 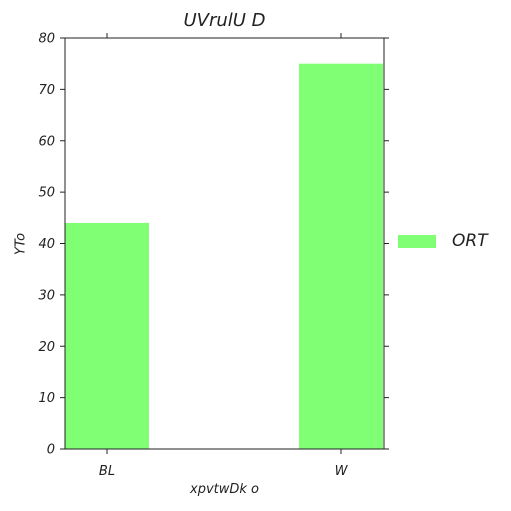 What do you see at coordinates (417, 241) in the screenshot?
I see `legend-swatch-ort` at bounding box center [417, 241].